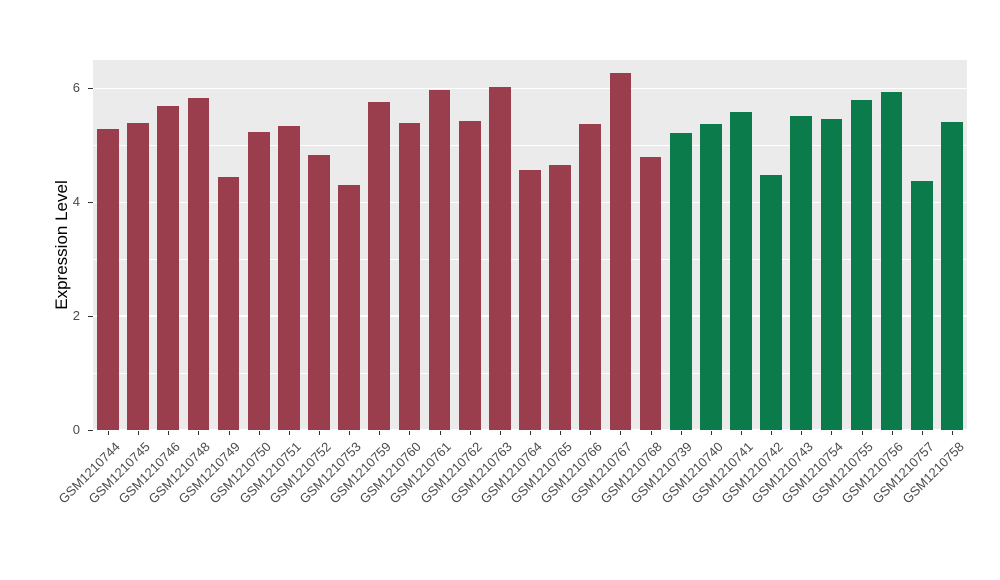  I want to click on x-tick-label: GSM1210740, so click(692, 473).